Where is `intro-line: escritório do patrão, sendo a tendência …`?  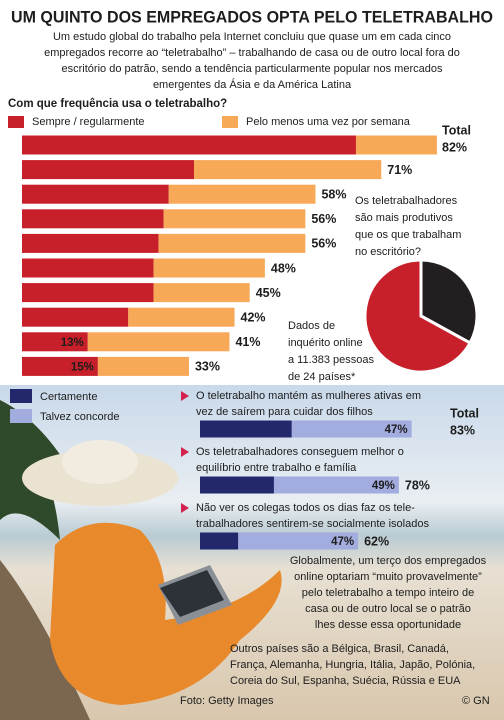 intro-line: escritório do patrão, sendo a tendência … is located at coordinates (252, 69).